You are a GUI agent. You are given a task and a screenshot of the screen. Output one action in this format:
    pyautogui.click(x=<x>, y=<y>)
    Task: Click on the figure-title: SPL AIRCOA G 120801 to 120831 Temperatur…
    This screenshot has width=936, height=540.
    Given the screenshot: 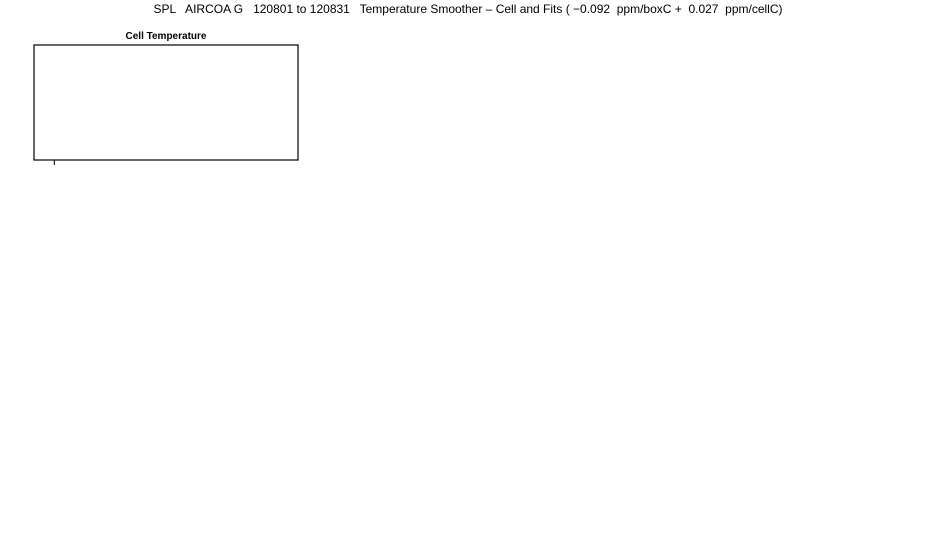 What is the action you would take?
    pyautogui.click(x=468, y=9)
    